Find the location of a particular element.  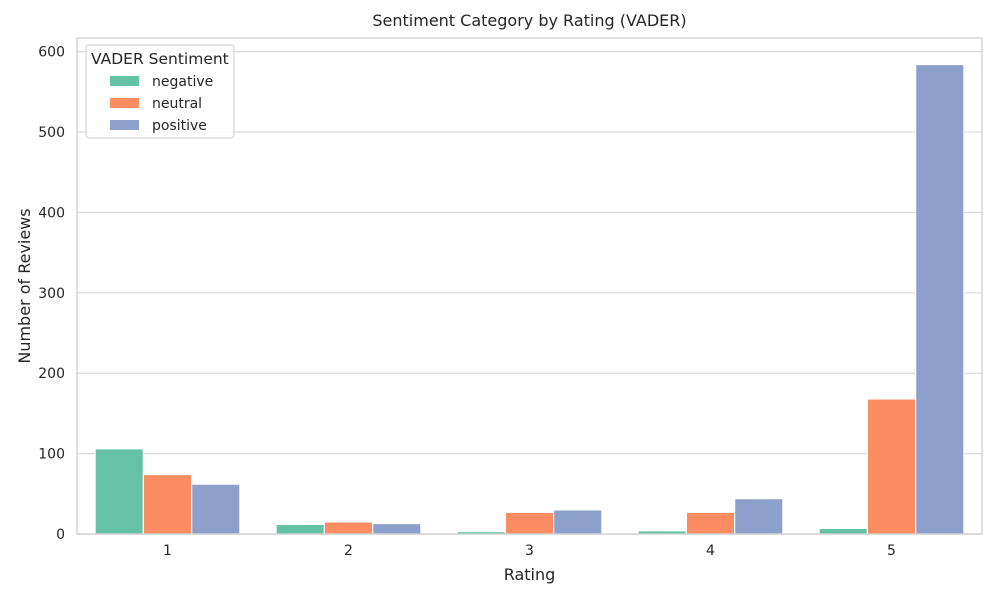

y-tick-label: 600 is located at coordinates (51, 53).